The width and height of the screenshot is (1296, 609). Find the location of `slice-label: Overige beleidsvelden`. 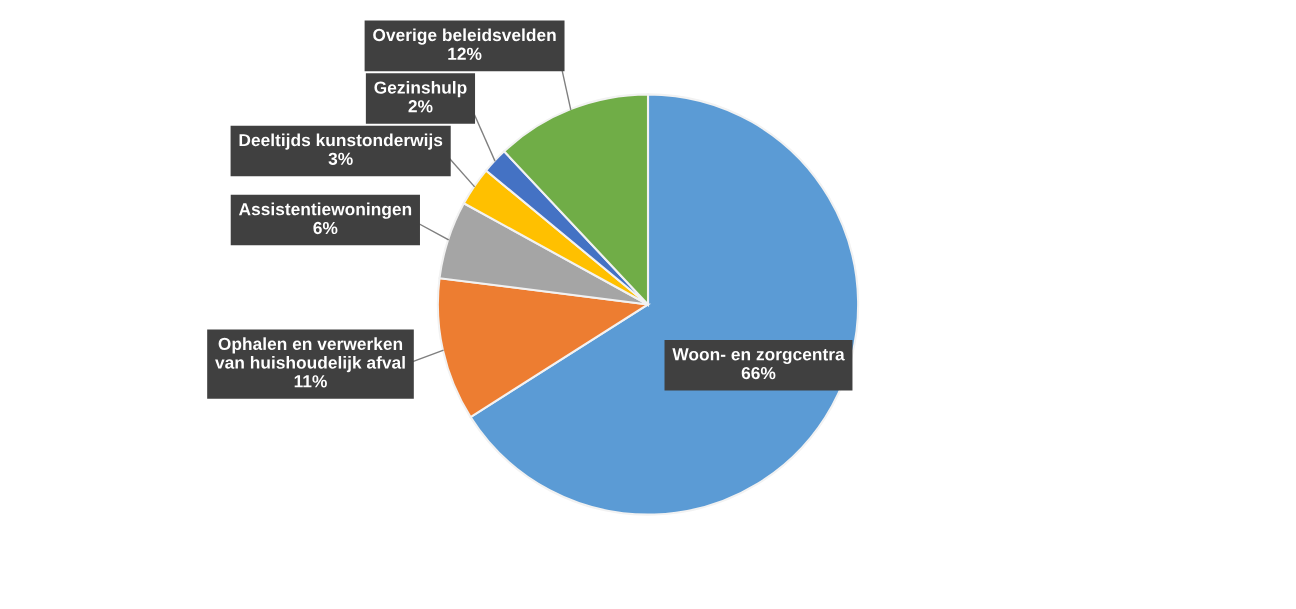

slice-label: Overige beleidsvelden is located at coordinates (464, 36).